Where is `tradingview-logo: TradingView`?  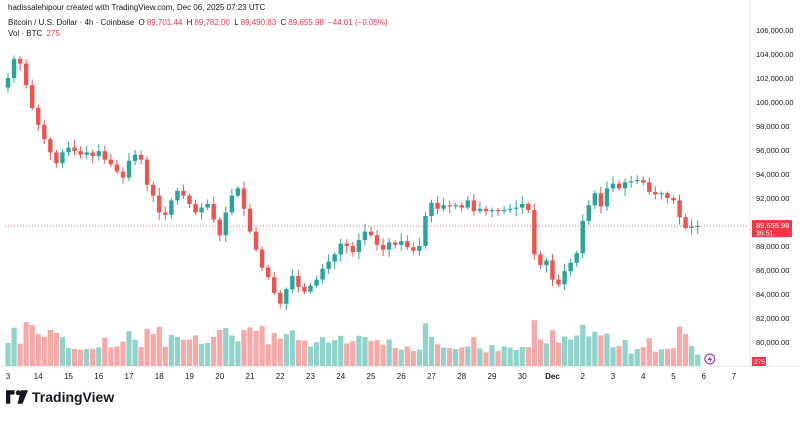 tradingview-logo: TradingView is located at coordinates (60, 397).